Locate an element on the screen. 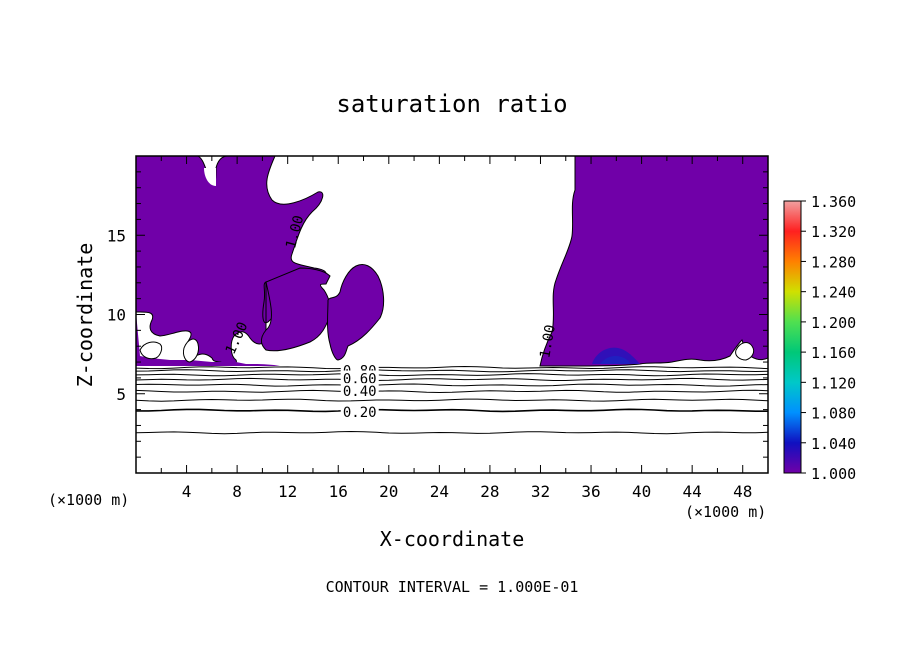 The width and height of the screenshot is (904, 654). colorbar-label: 1.040 is located at coordinates (833, 444).